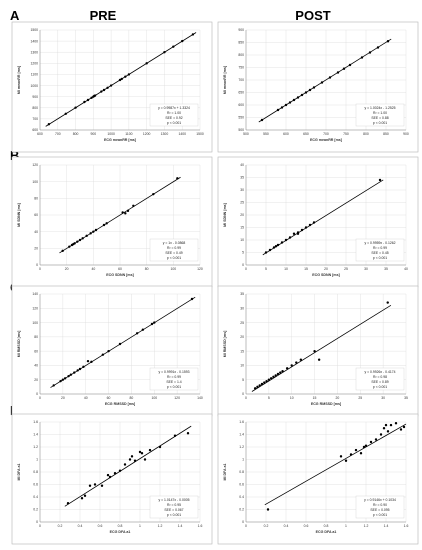 This screenshot has height=550, width=422. What do you see at coordinates (326, 134) in the screenshot?
I see `x-tick-label: 700` at bounding box center [326, 134].